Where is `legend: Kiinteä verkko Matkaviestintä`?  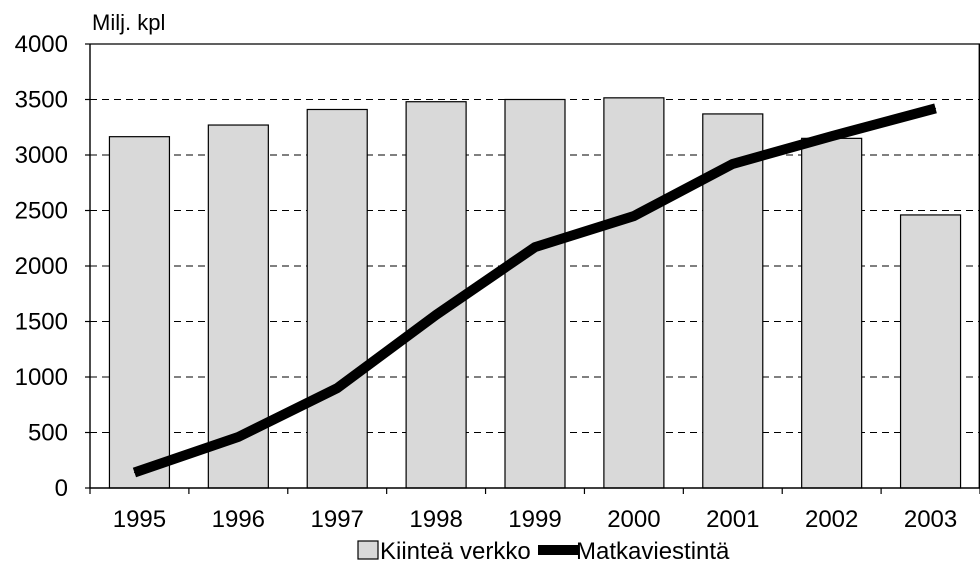
legend: Kiinteä verkko Matkaviestintä is located at coordinates (543, 551).